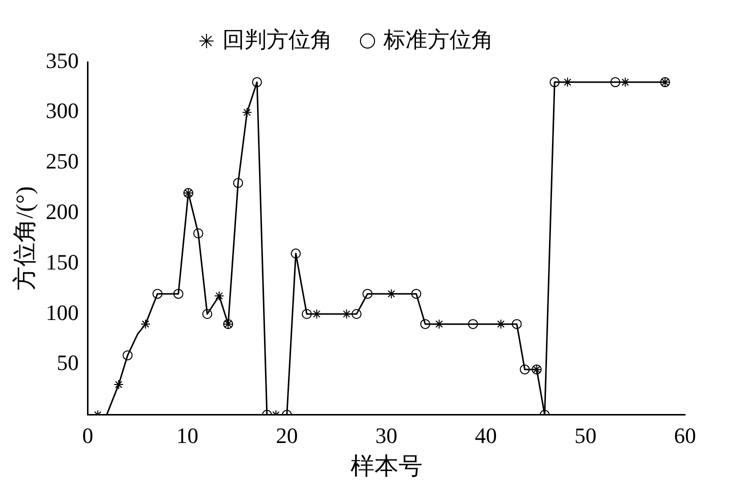 The height and width of the screenshot is (487, 735). What do you see at coordinates (88, 435) in the screenshot?
I see `x-tick-label: 0` at bounding box center [88, 435].